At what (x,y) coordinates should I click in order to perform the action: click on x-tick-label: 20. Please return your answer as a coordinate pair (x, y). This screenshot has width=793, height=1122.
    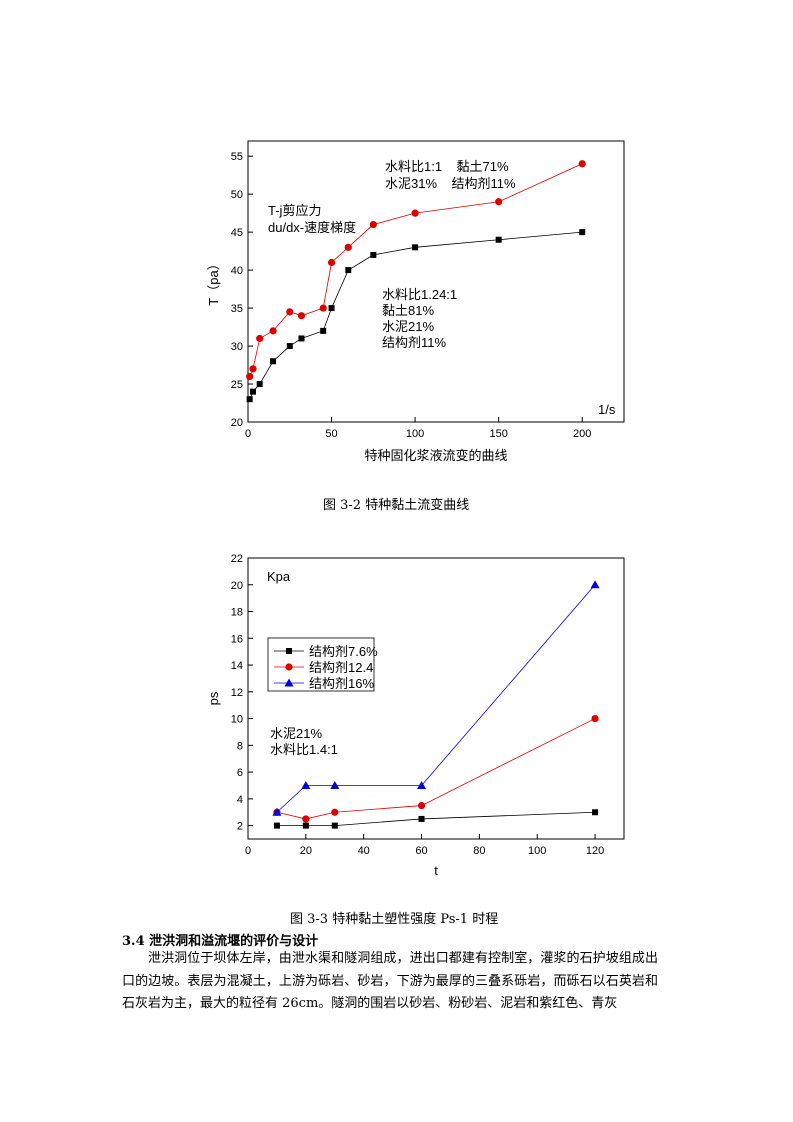
    Looking at the image, I should click on (306, 851).